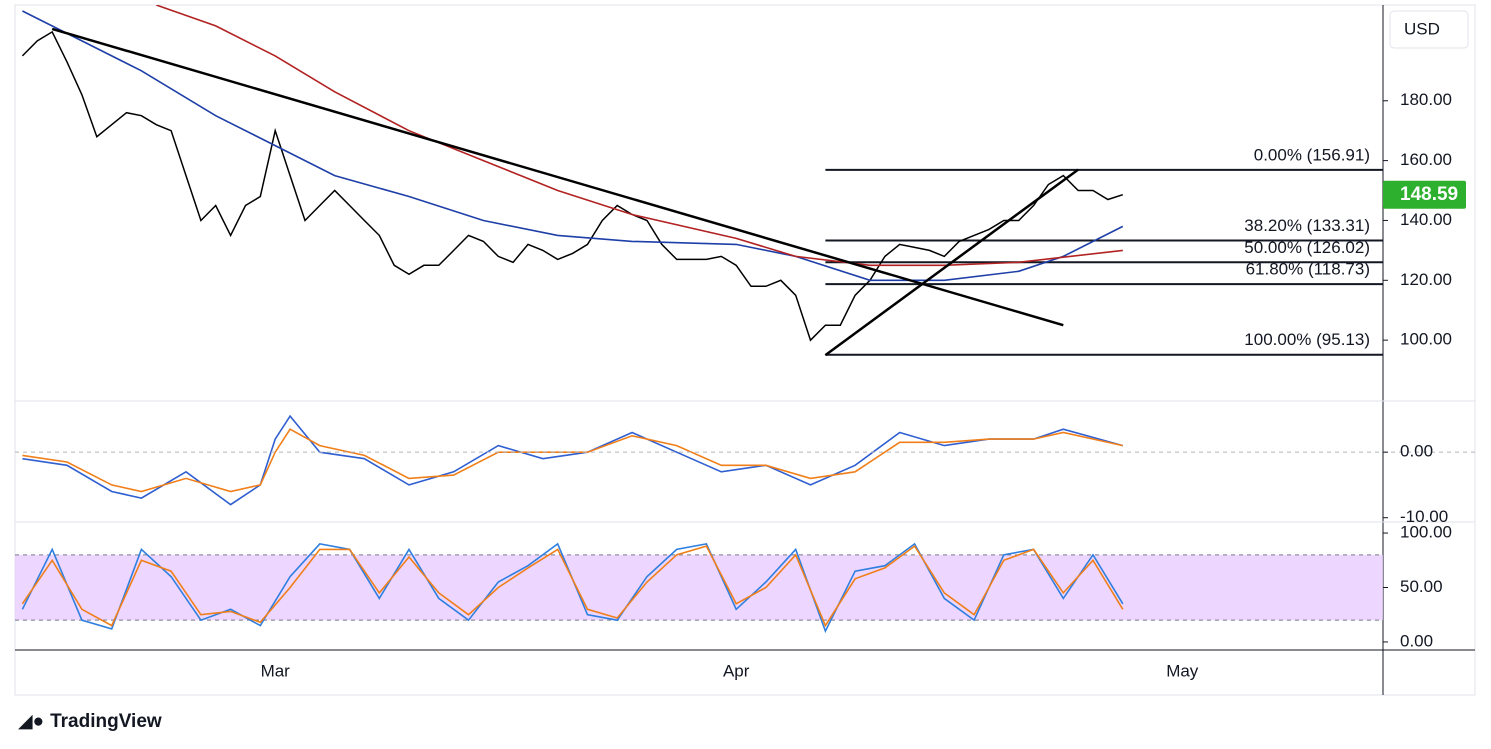 The image size is (1491, 749). Describe the element at coordinates (1421, 586) in the screenshot. I see `y-tick-label: 50.00` at that location.